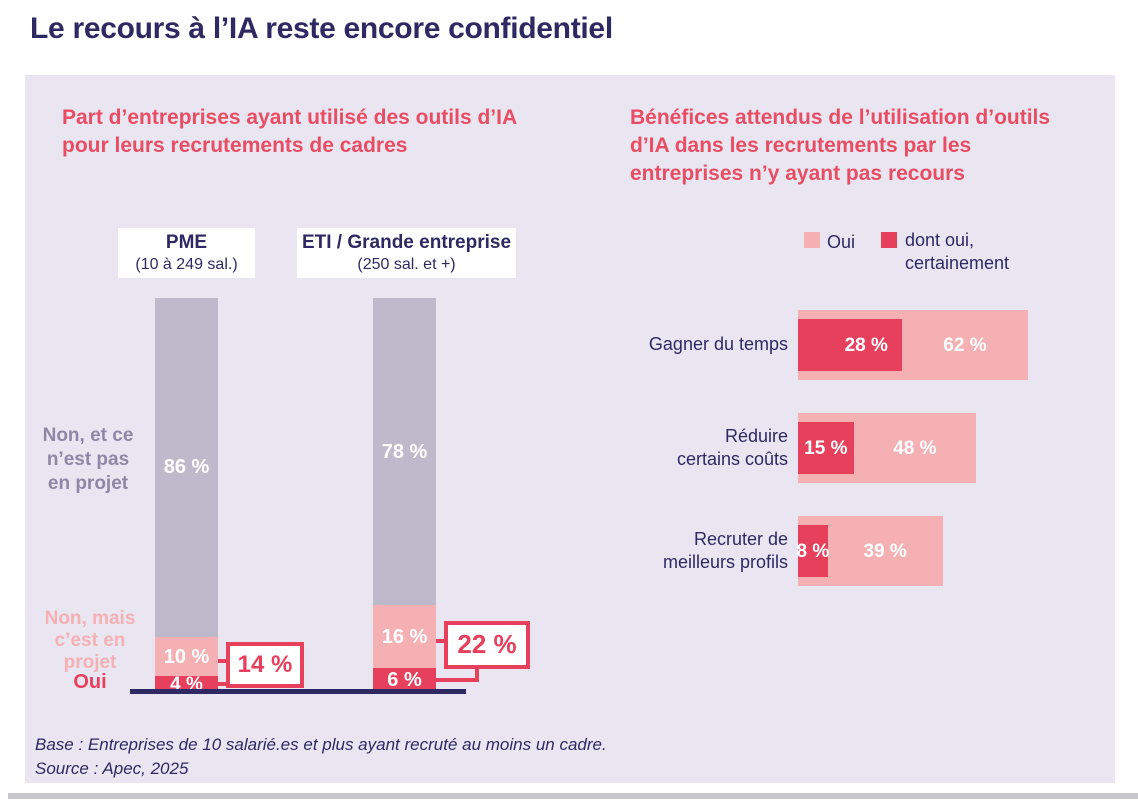  I want to click on hbar-dont-oui-value: 28 %, so click(866, 345).